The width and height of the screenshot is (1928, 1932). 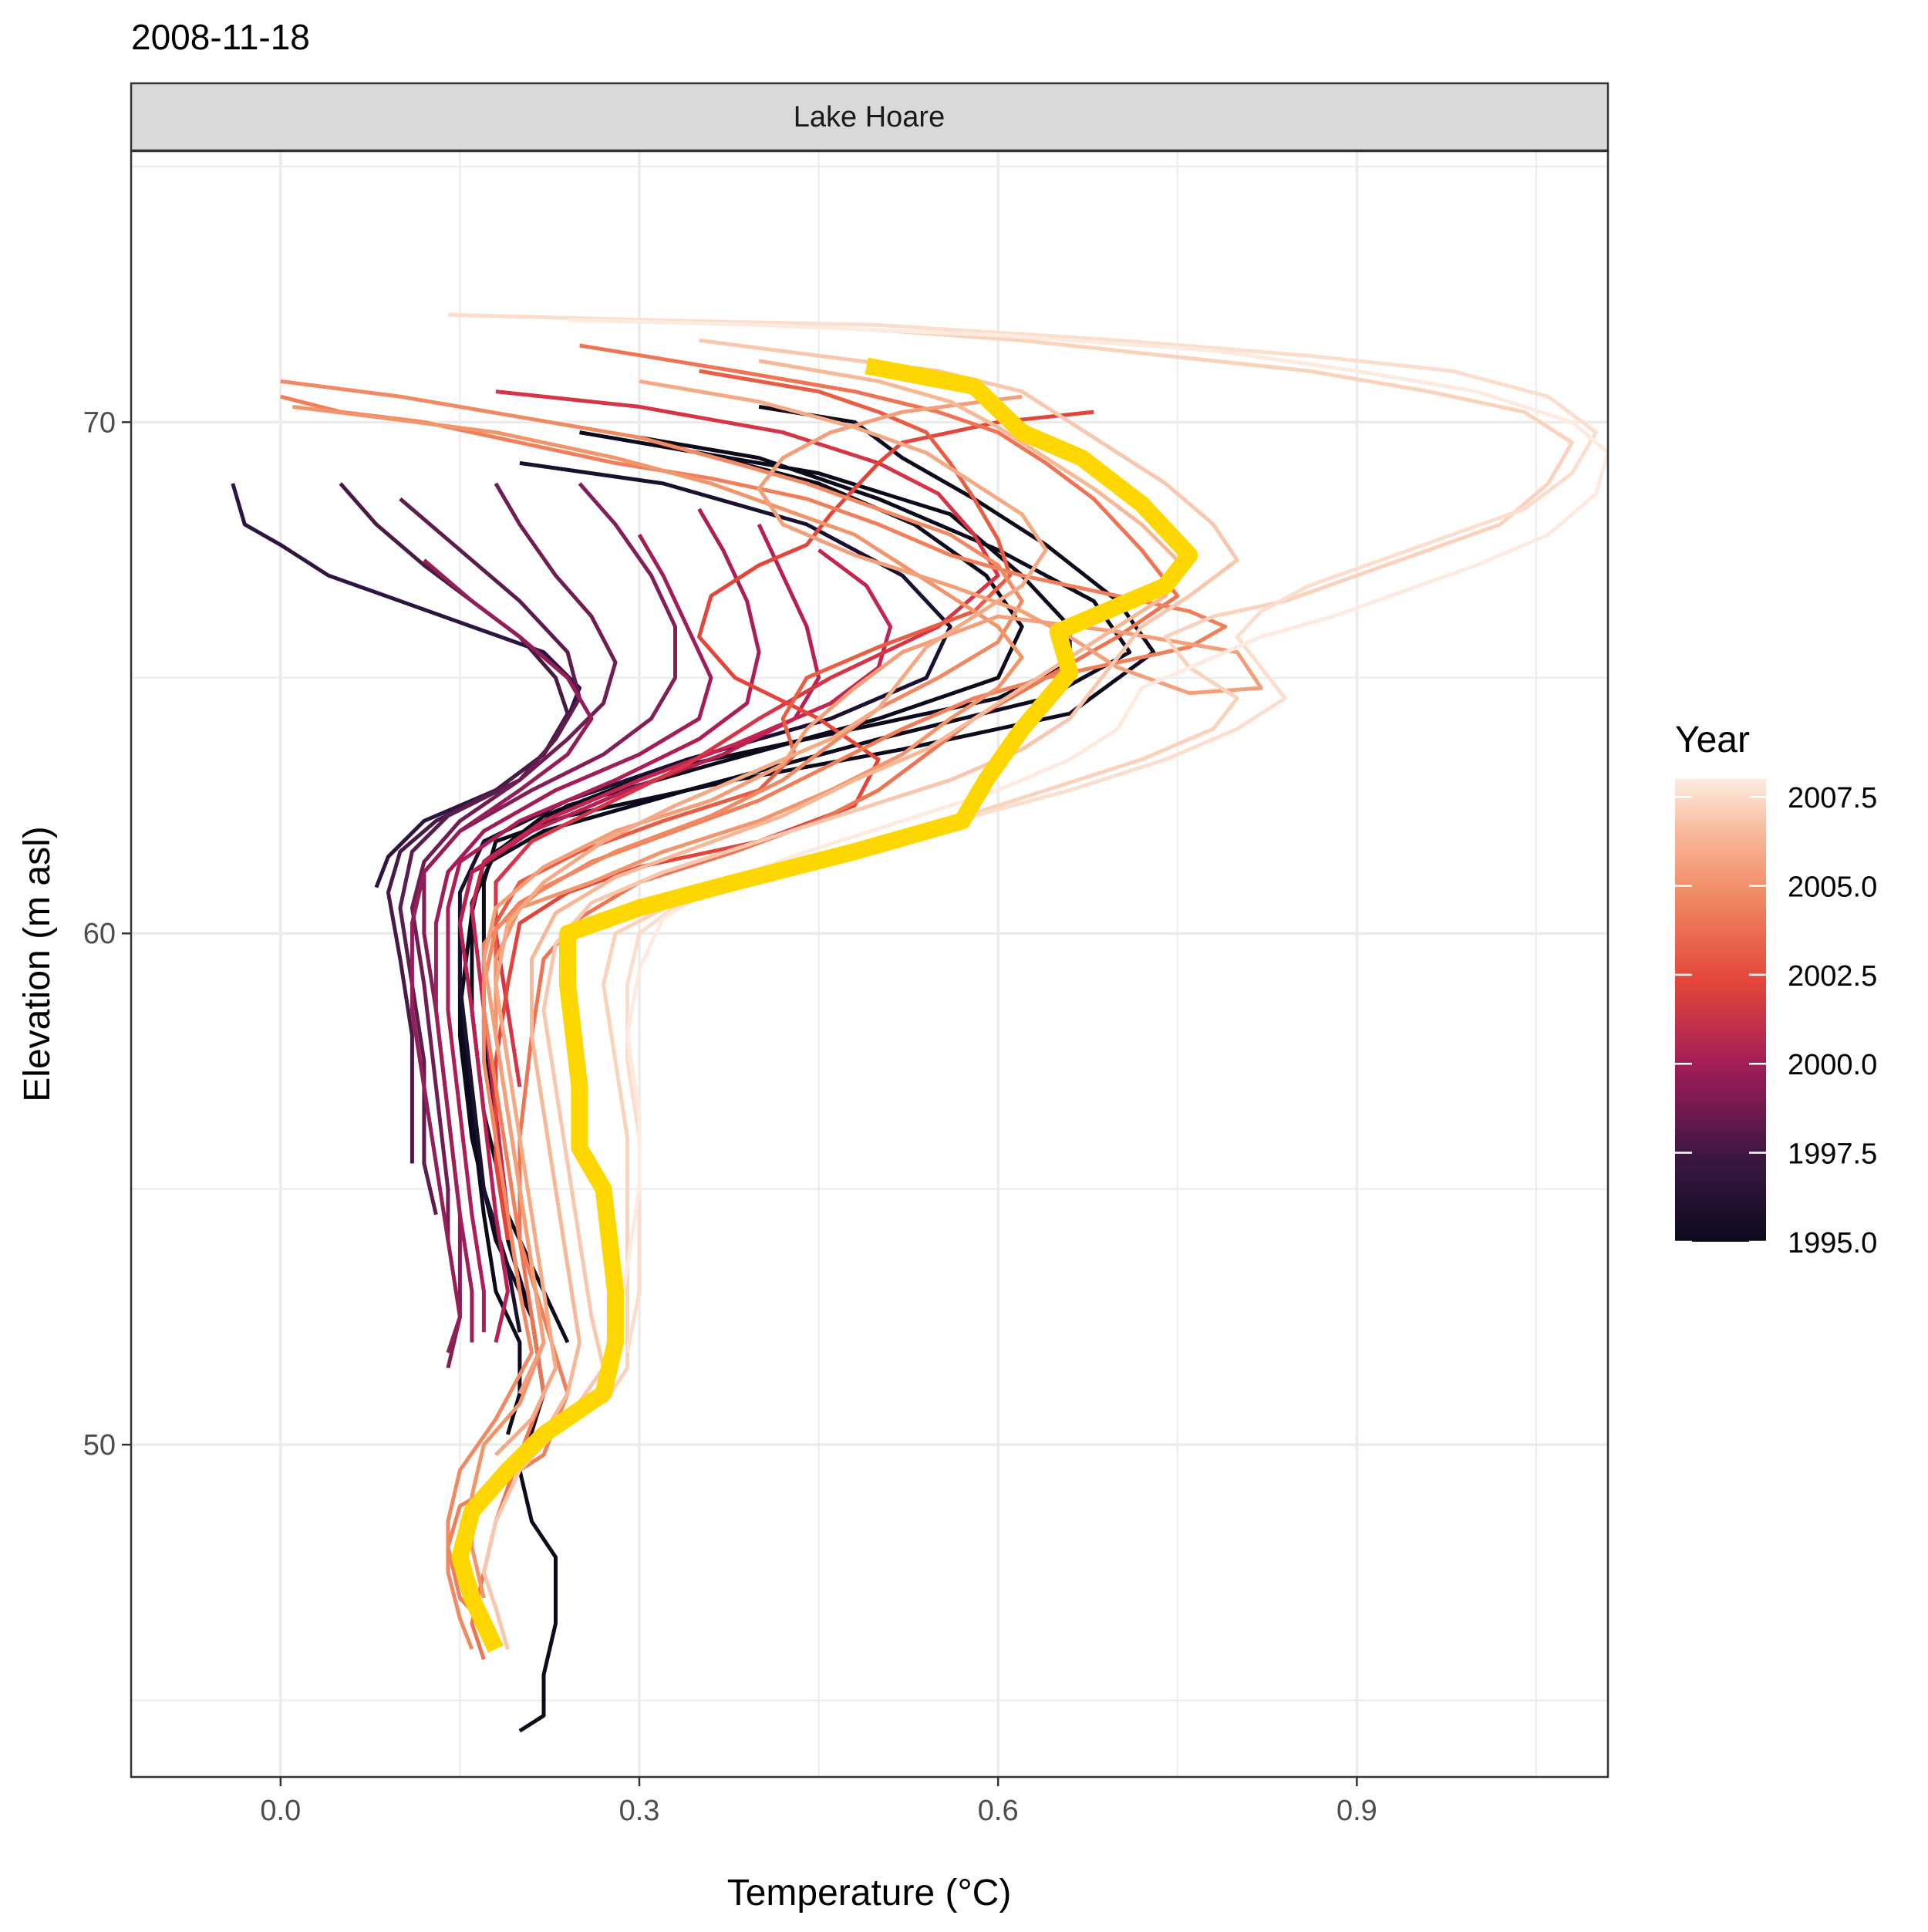 What do you see at coordinates (99, 1445) in the screenshot?
I see `y-tick-label: 50` at bounding box center [99, 1445].